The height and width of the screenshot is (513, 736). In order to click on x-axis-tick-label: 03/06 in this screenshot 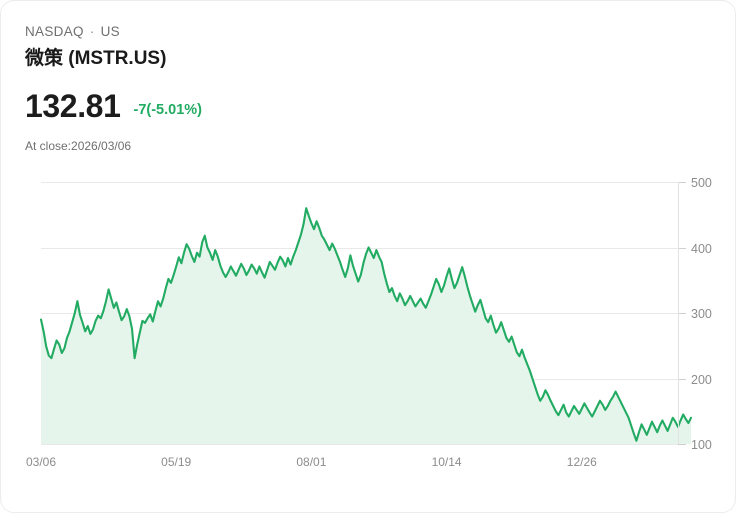, I will do `click(41, 462)`.